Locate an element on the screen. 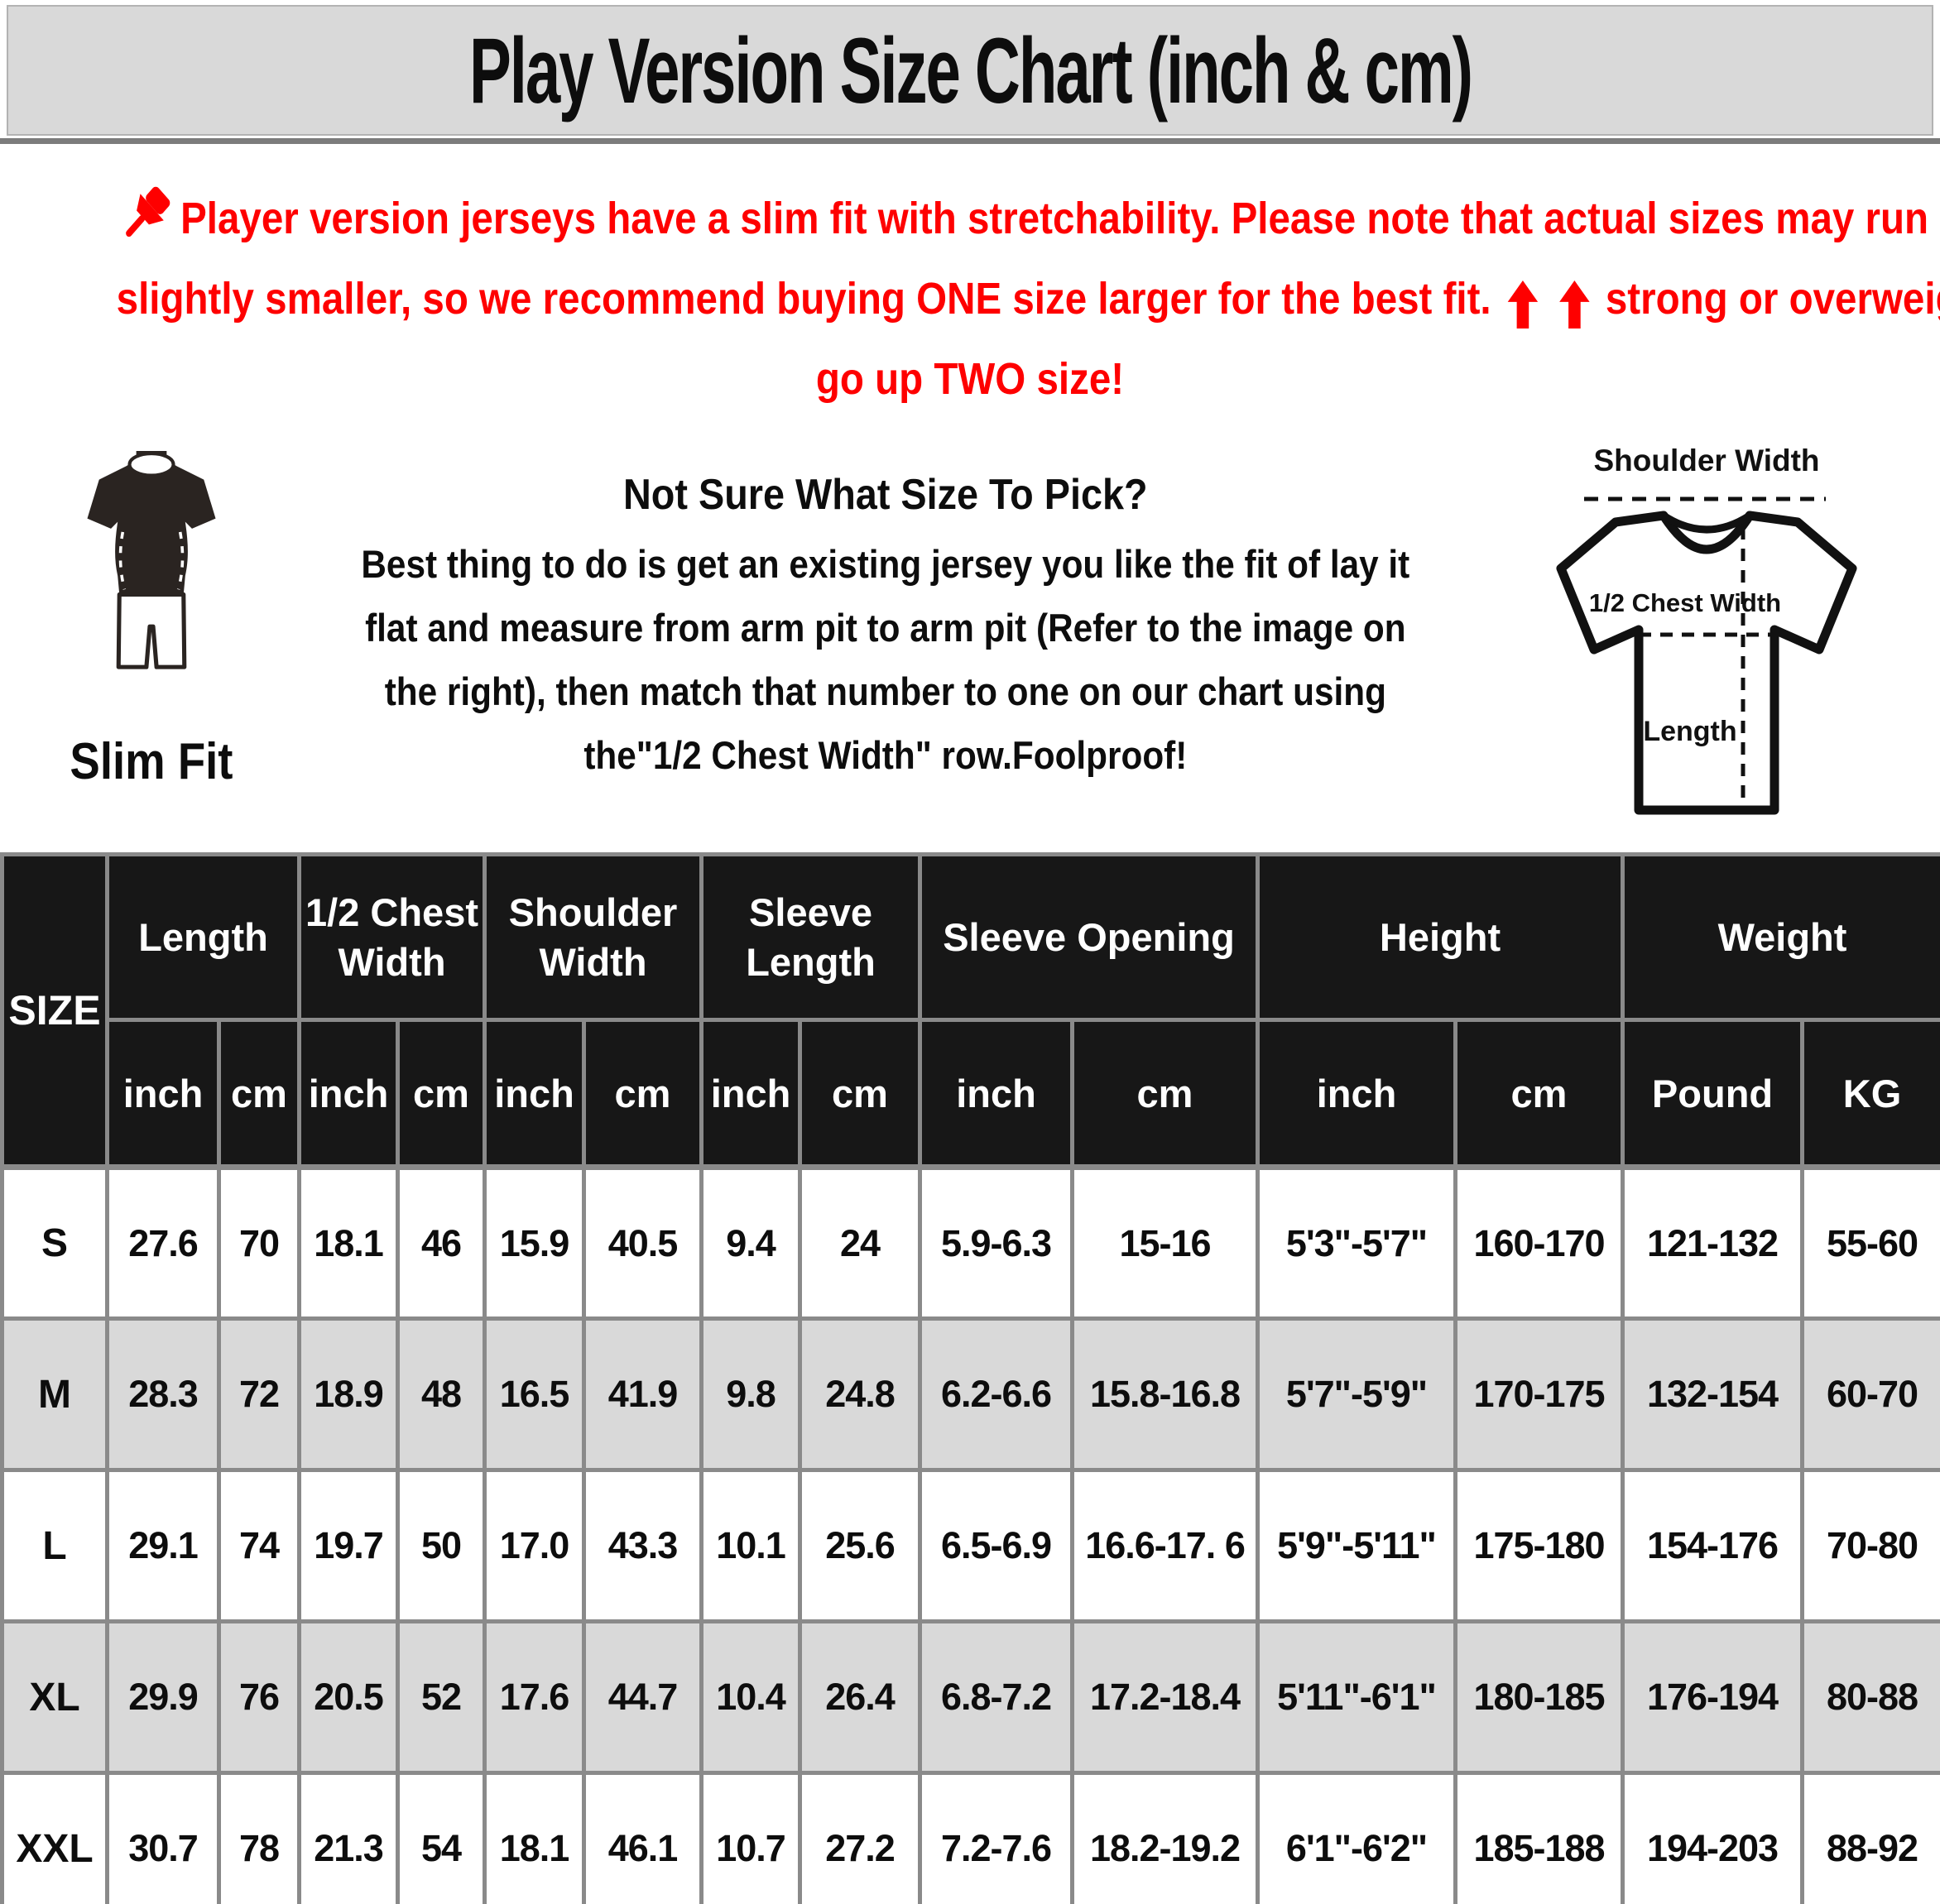  value-cell: 19.7 is located at coordinates (349, 1545).